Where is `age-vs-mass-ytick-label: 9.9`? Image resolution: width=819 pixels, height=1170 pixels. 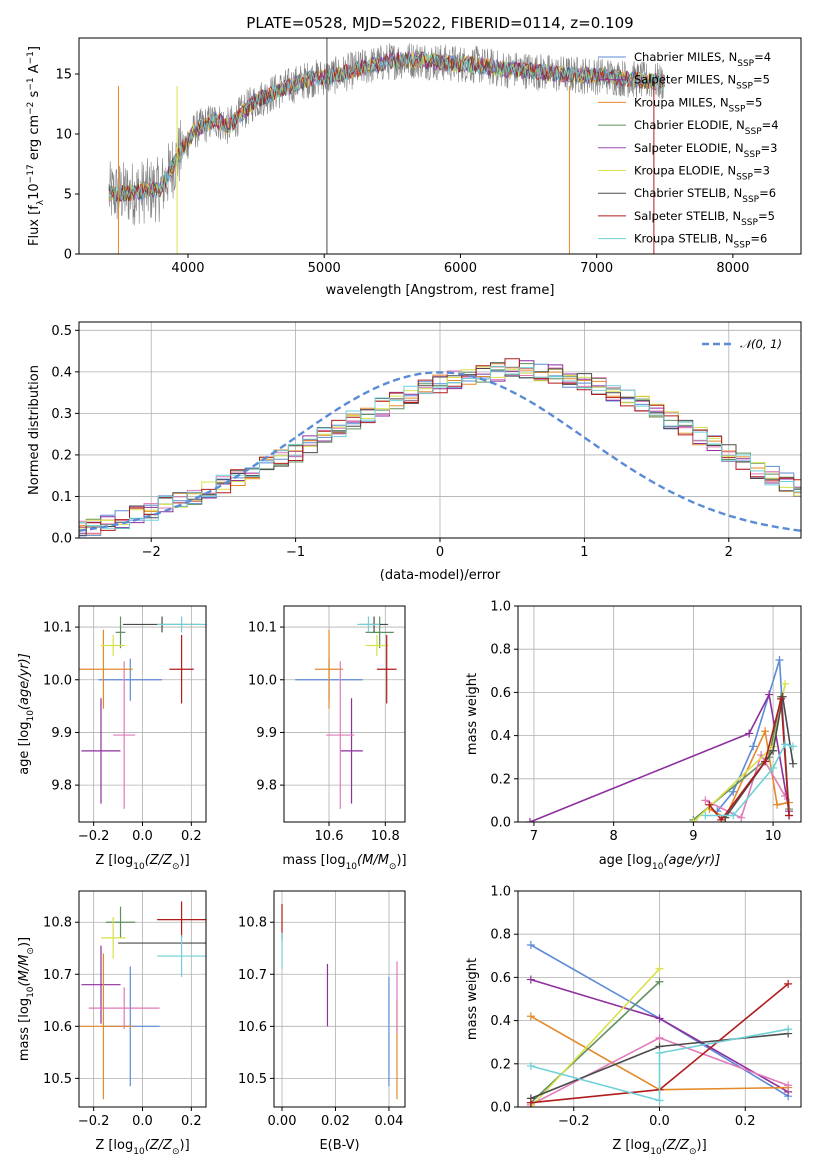
age-vs-mass-ytick-label: 9.9 is located at coordinates (266, 733).